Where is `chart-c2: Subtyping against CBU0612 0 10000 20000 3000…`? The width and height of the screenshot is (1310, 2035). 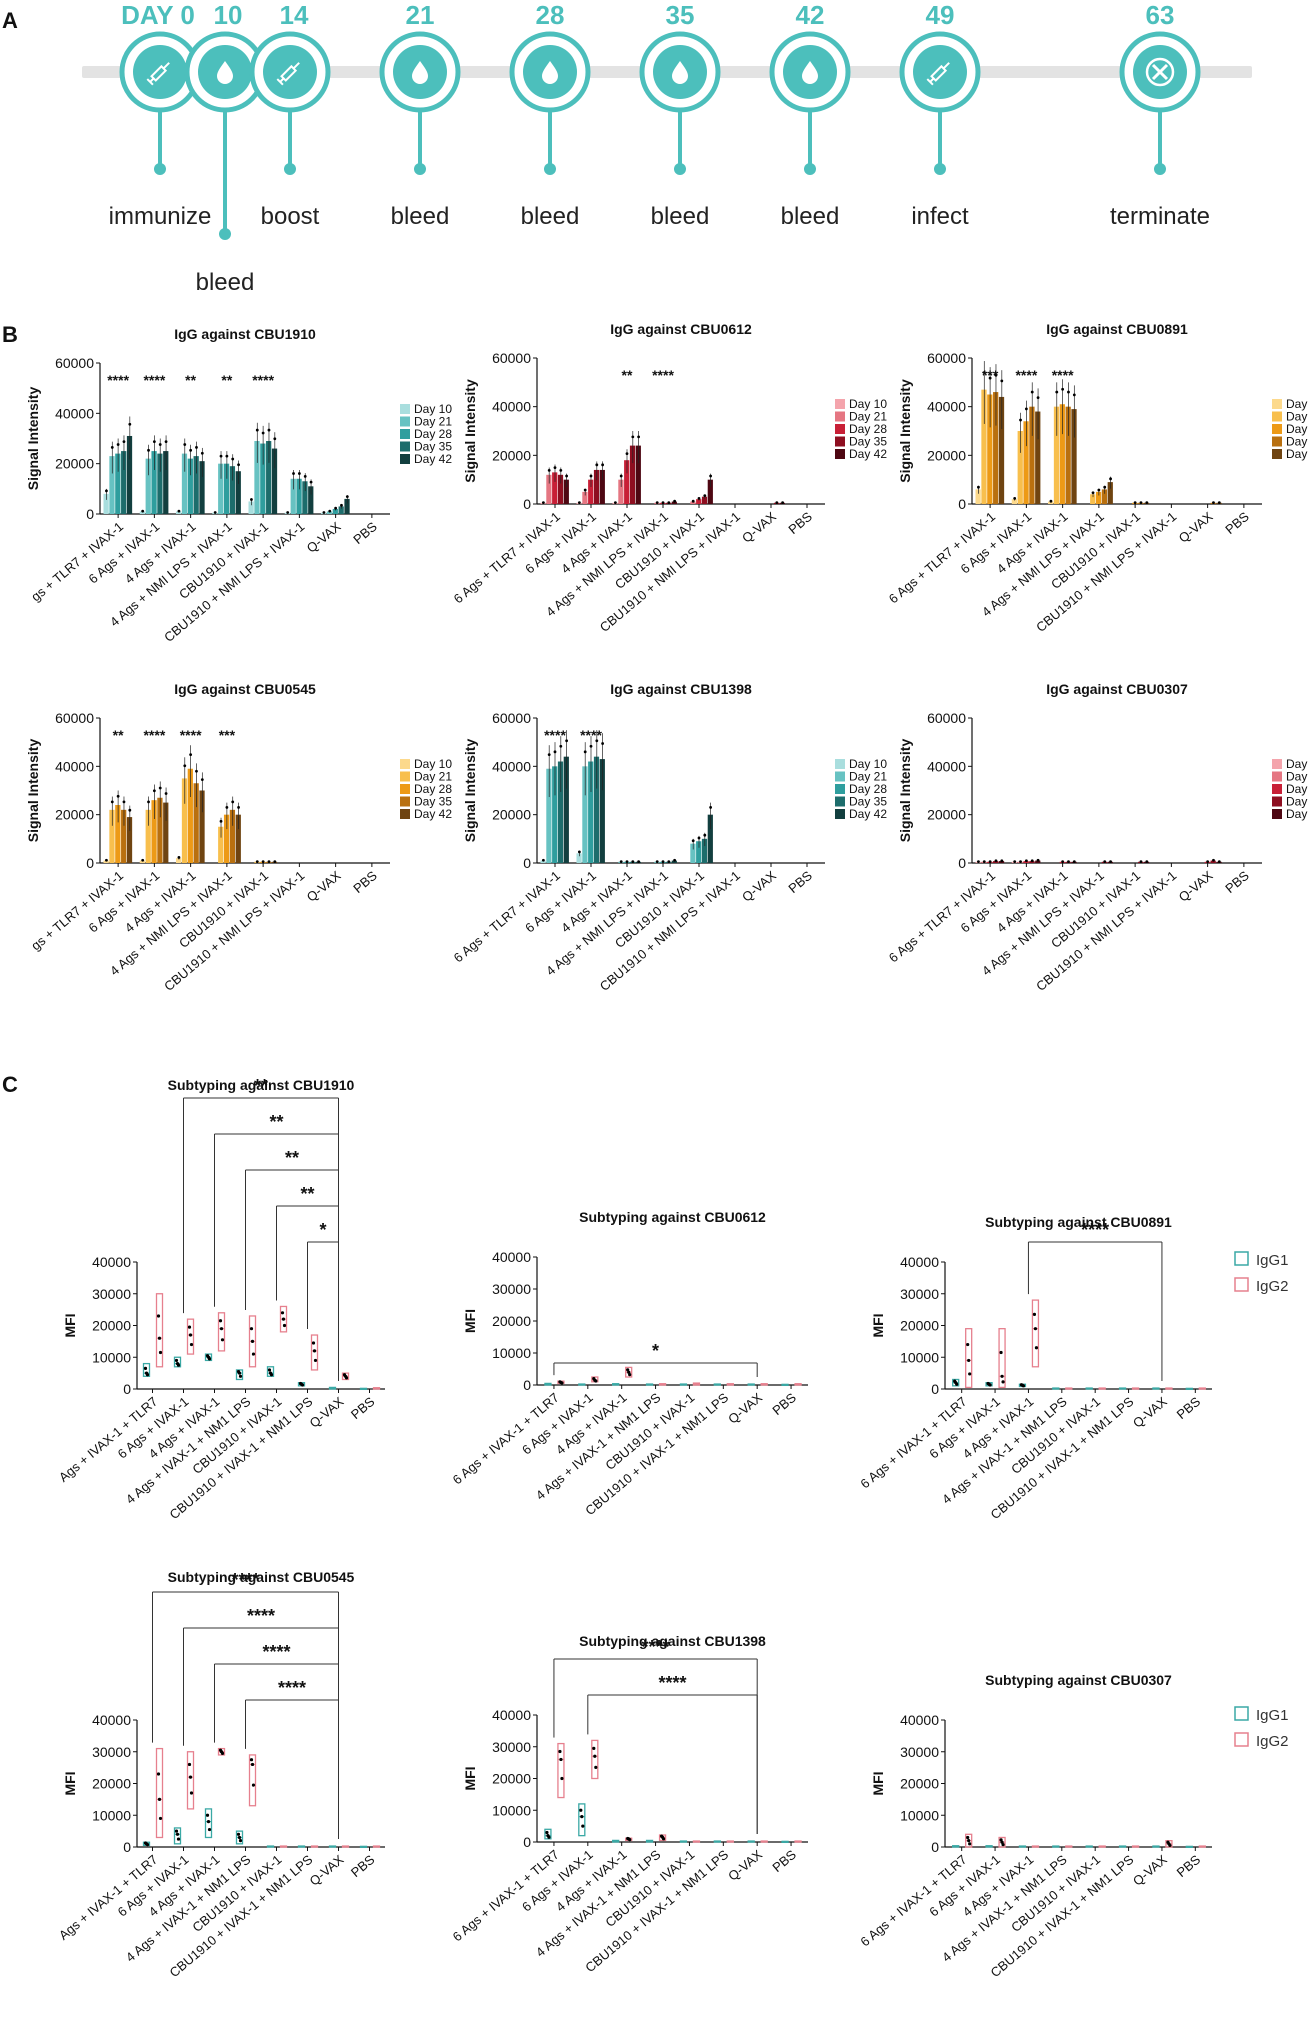
chart-c2: Subtyping against CBU0612 0 10000 20000 3000… is located at coordinates (629, 1363).